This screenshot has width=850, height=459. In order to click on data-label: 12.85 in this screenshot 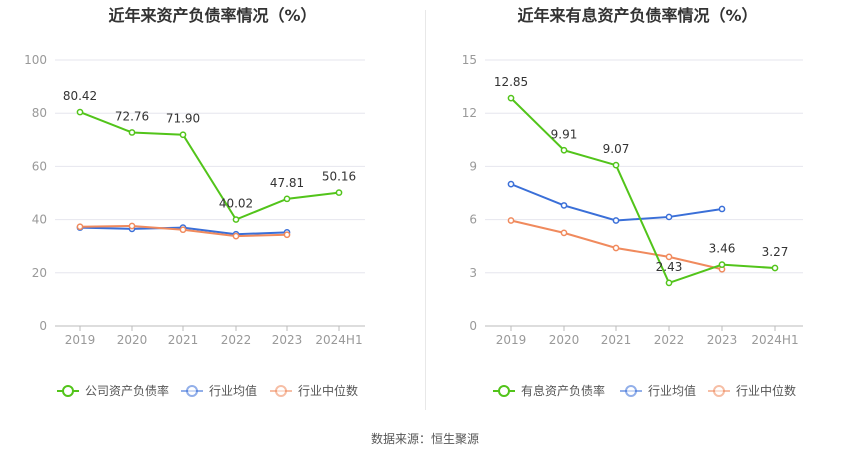, I will do `click(511, 82)`.